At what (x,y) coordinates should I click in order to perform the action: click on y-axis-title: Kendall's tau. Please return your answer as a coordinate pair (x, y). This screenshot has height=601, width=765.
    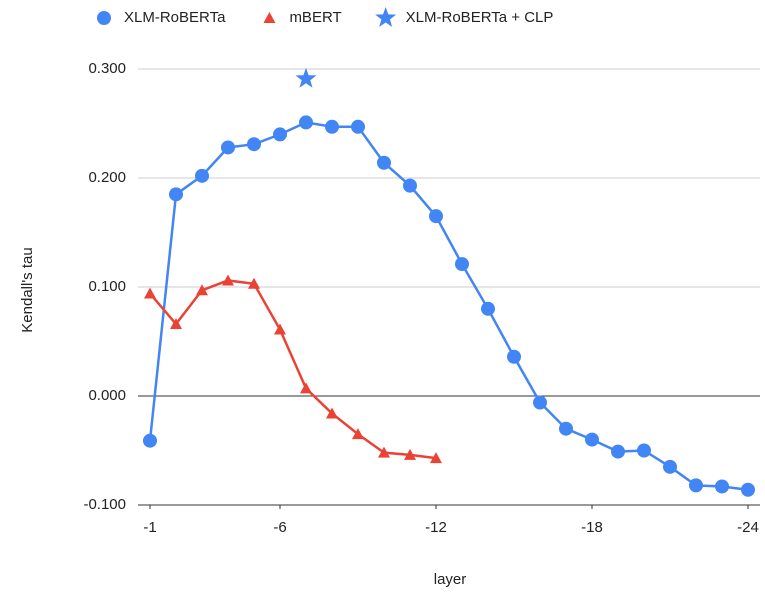
    Looking at the image, I should click on (27, 289).